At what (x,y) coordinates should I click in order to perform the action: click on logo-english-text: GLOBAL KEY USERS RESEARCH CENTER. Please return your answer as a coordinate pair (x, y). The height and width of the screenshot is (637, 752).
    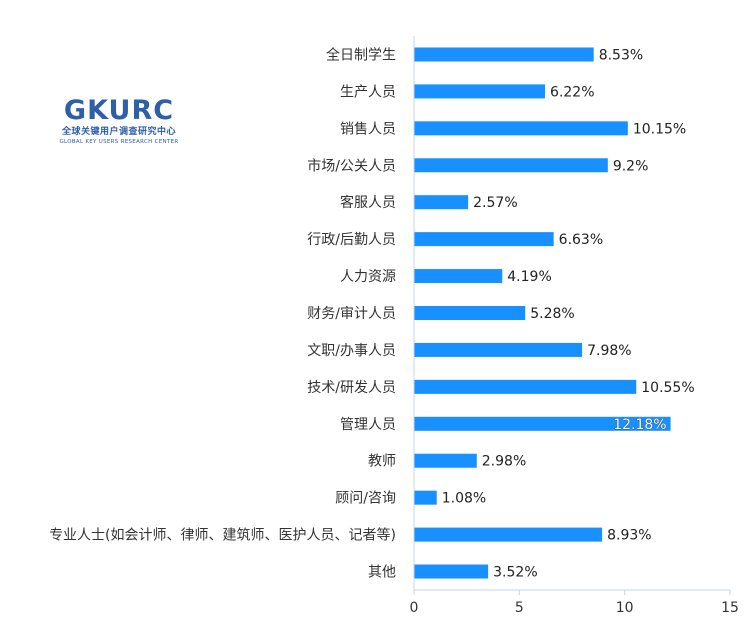
    Looking at the image, I should click on (119, 142).